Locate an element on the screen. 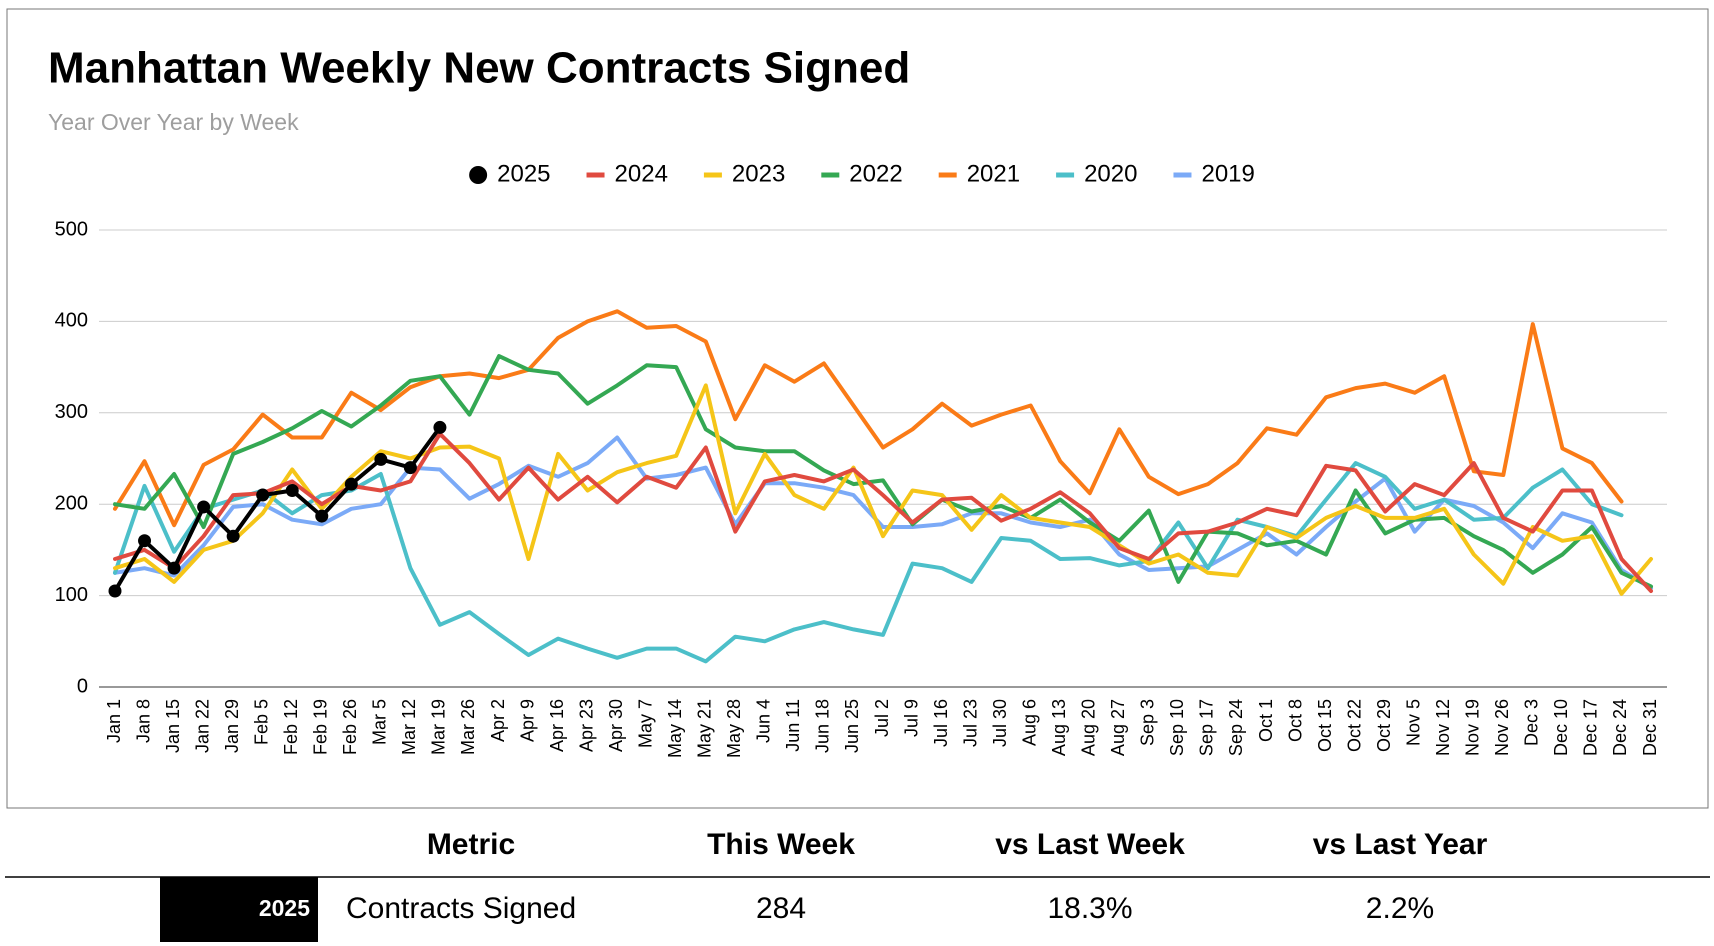 This screenshot has width=1714, height=946. x-tick-label: Jan 22 is located at coordinates (202, 726).